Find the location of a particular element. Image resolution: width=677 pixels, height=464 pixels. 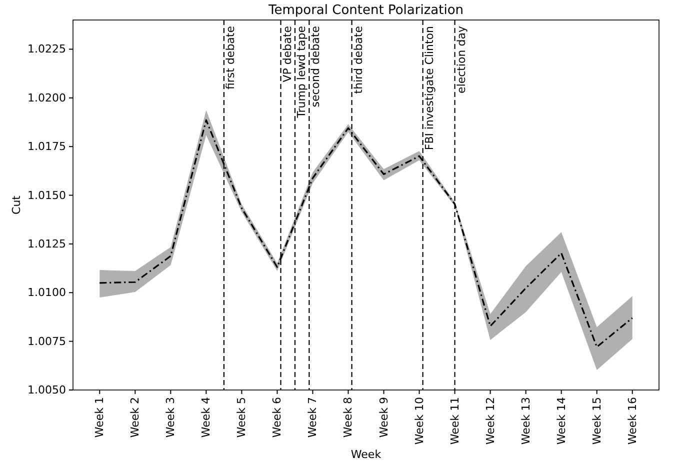

x-tick-label: Week 1 is located at coordinates (99, 417).